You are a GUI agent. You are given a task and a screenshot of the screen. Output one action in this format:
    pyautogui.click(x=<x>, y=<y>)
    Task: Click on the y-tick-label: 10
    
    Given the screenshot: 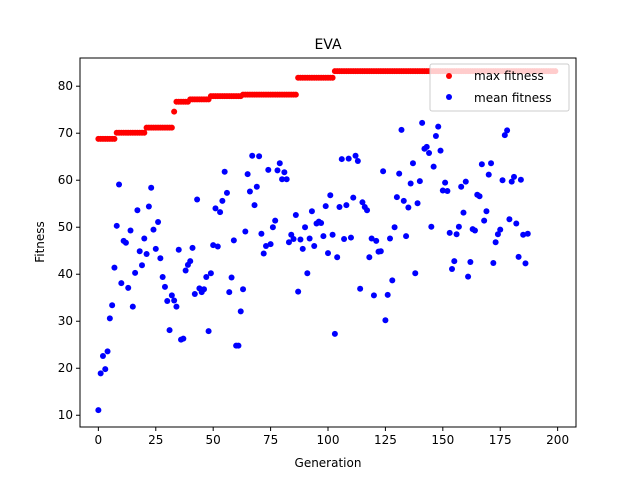 What is the action you would take?
    pyautogui.click(x=65, y=415)
    